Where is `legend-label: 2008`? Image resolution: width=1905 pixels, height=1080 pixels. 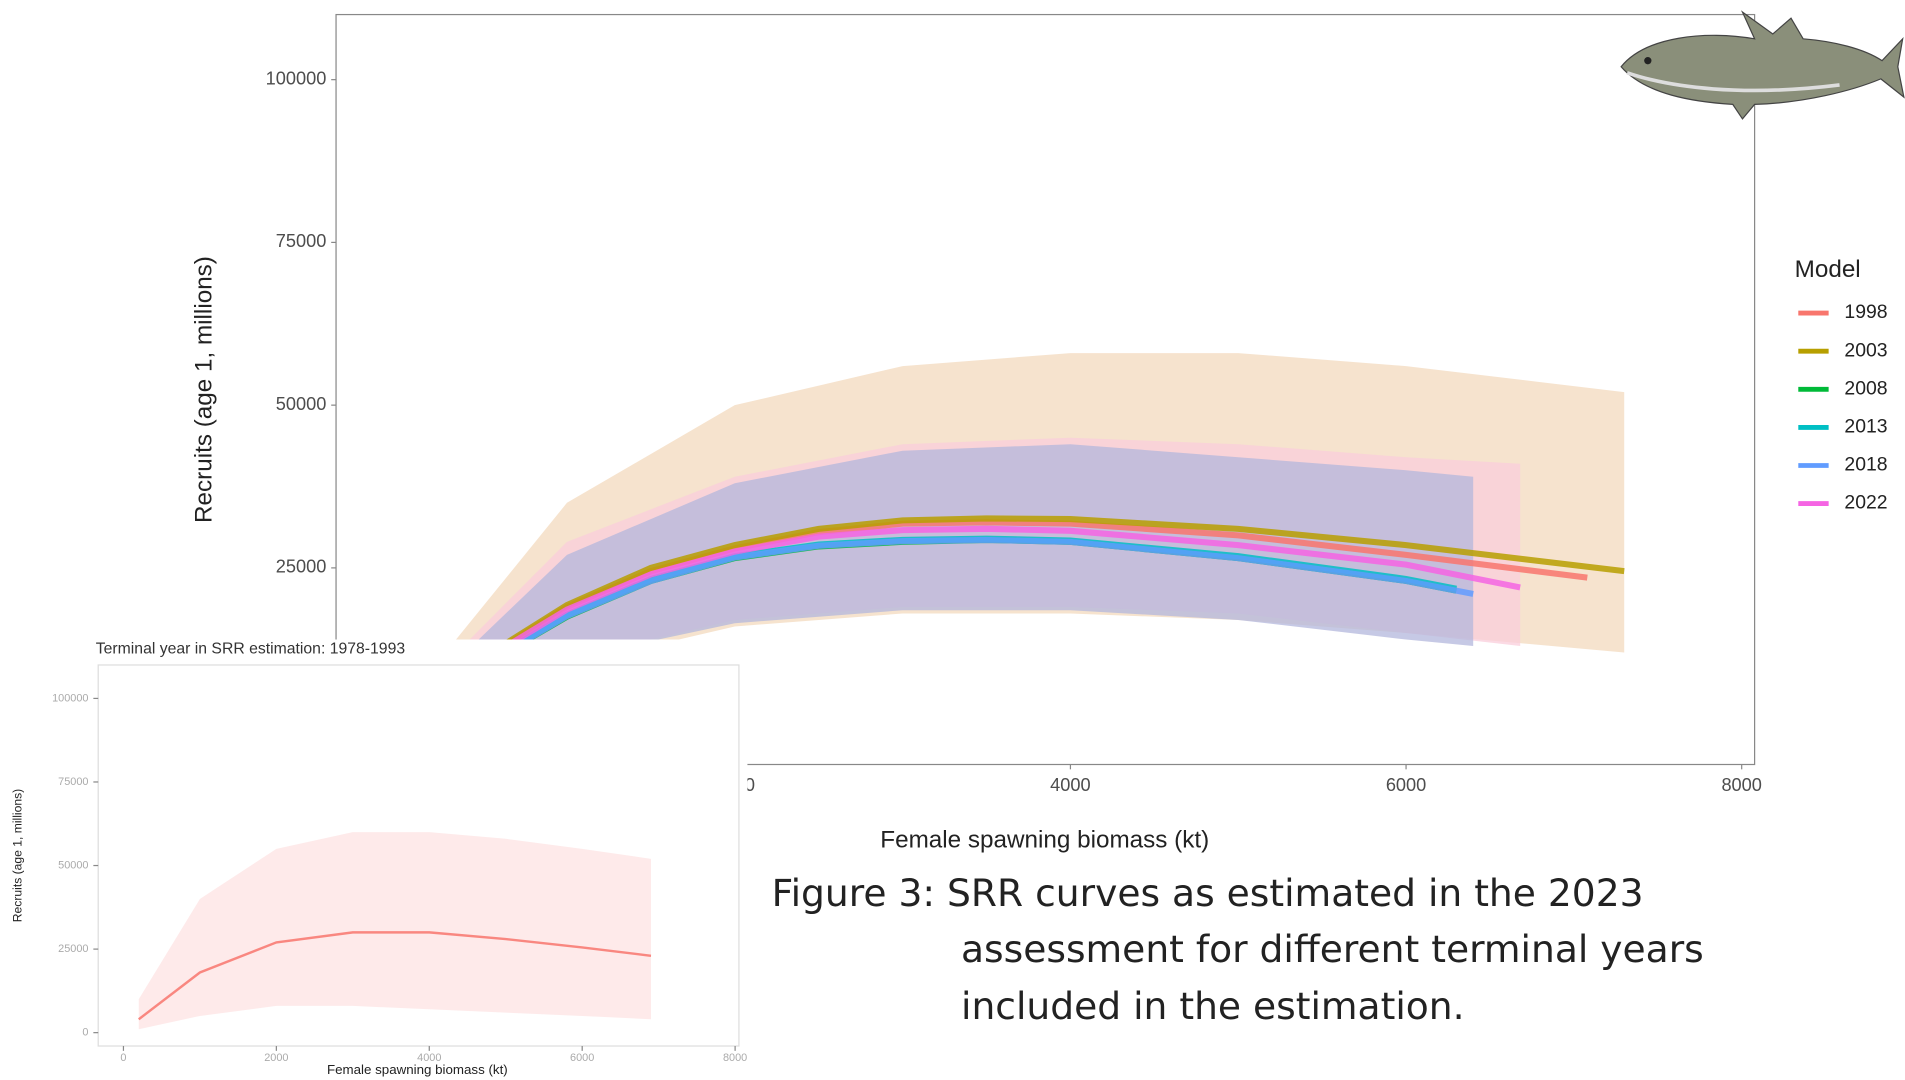 legend-label: 2008 is located at coordinates (1865, 388).